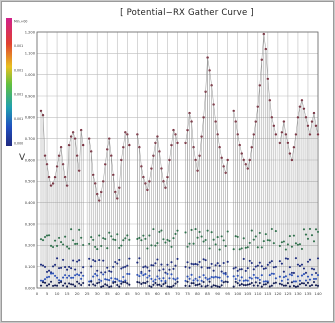 The image size is (335, 323). Describe the element at coordinates (268, 293) in the screenshot. I see `x-tick-label: 115` at that location.